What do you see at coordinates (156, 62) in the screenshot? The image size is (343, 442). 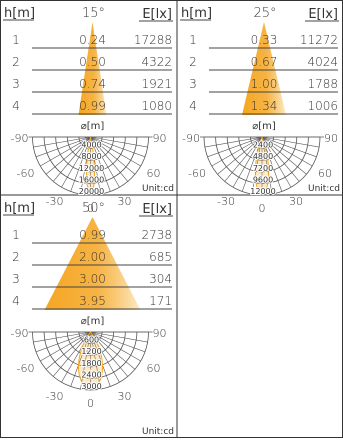 I see `illuminance-value: 4322` at bounding box center [156, 62].